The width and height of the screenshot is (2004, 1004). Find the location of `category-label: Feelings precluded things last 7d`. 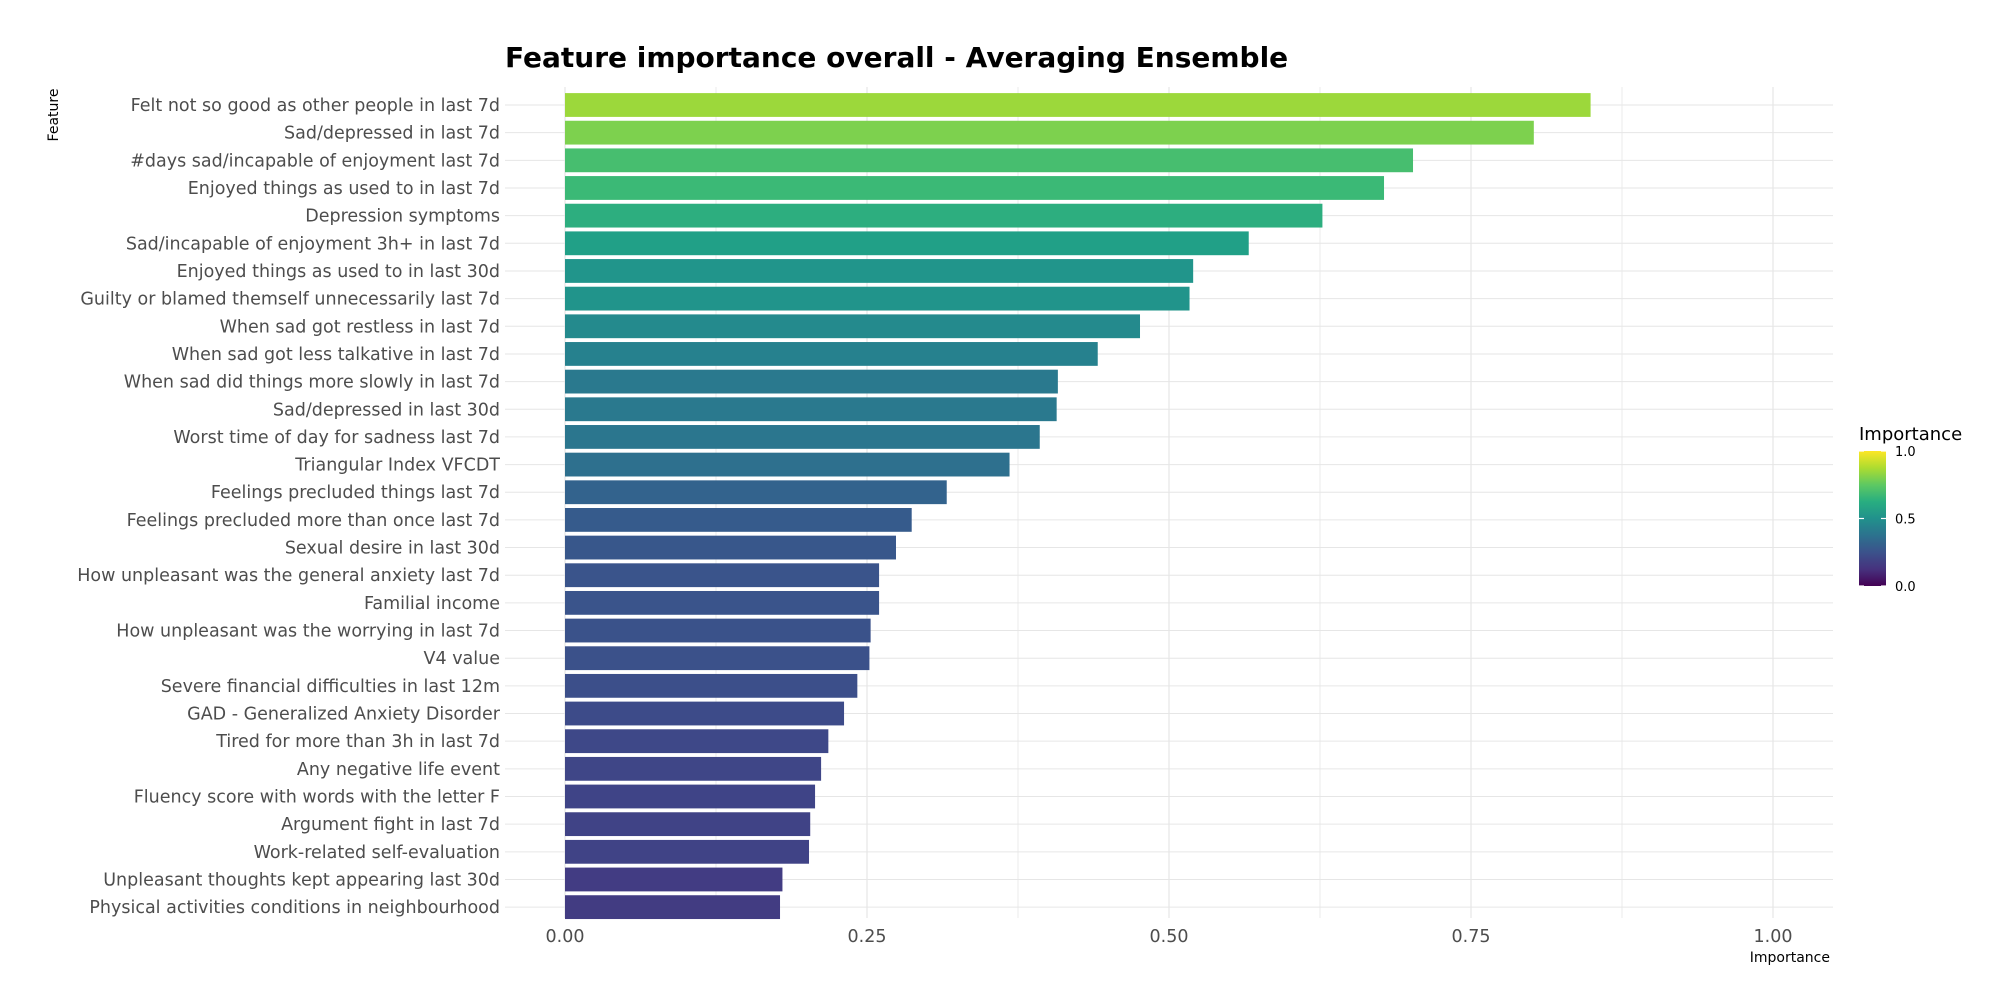

category-label: Feelings precluded things last 7d is located at coordinates (355, 493).